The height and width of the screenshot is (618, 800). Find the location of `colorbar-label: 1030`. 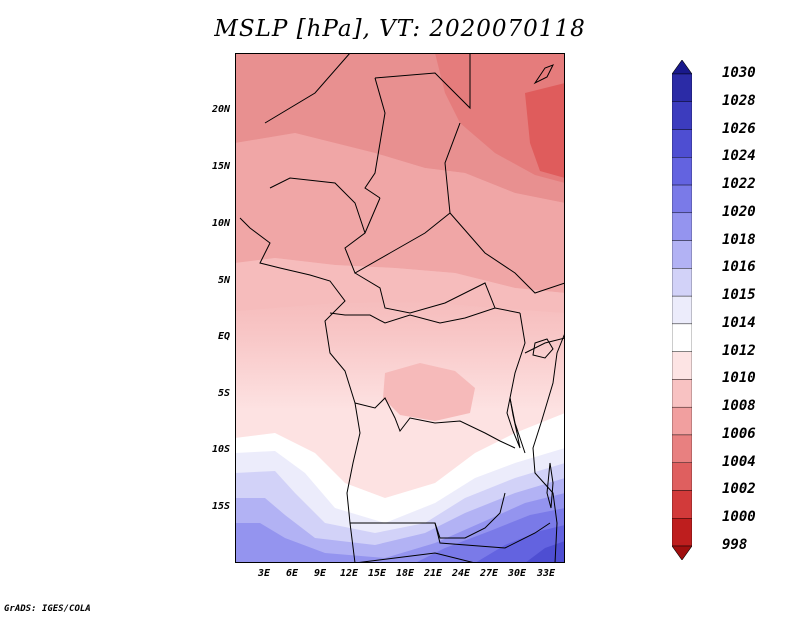

colorbar-label: 1030 is located at coordinates (739, 73).